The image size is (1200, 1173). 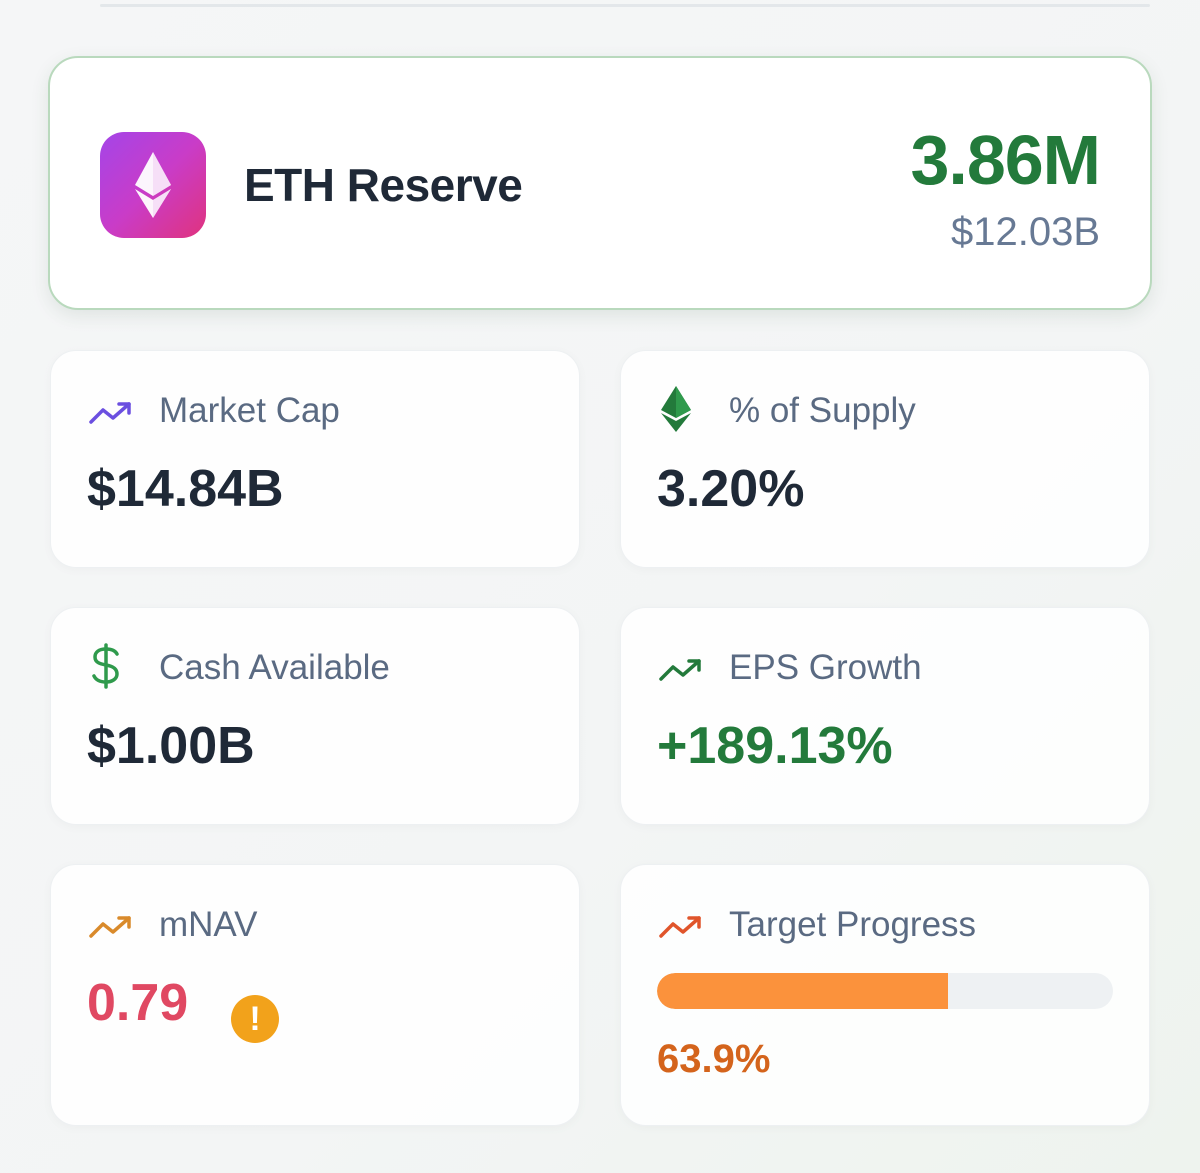 What do you see at coordinates (822, 410) in the screenshot?
I see `supply-label: % of Supply` at bounding box center [822, 410].